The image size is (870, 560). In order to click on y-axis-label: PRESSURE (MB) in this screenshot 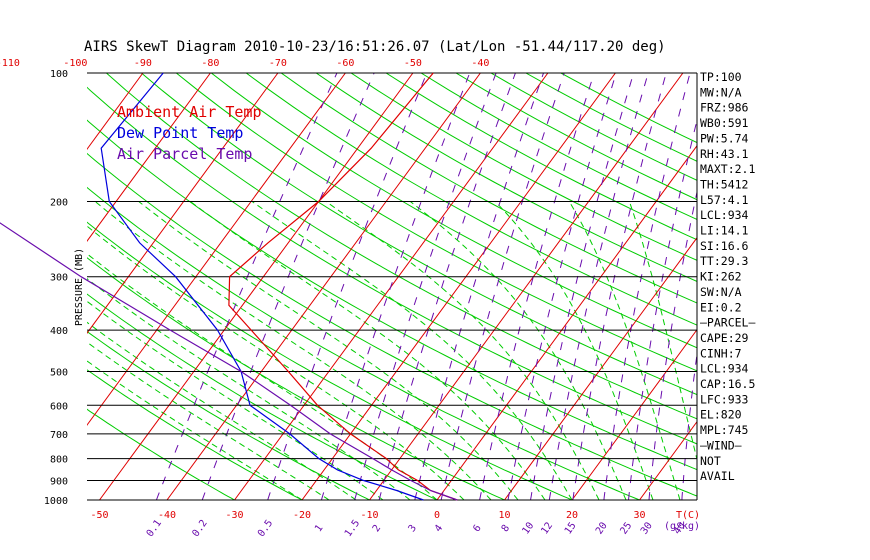, I will do `click(79, 287)`.